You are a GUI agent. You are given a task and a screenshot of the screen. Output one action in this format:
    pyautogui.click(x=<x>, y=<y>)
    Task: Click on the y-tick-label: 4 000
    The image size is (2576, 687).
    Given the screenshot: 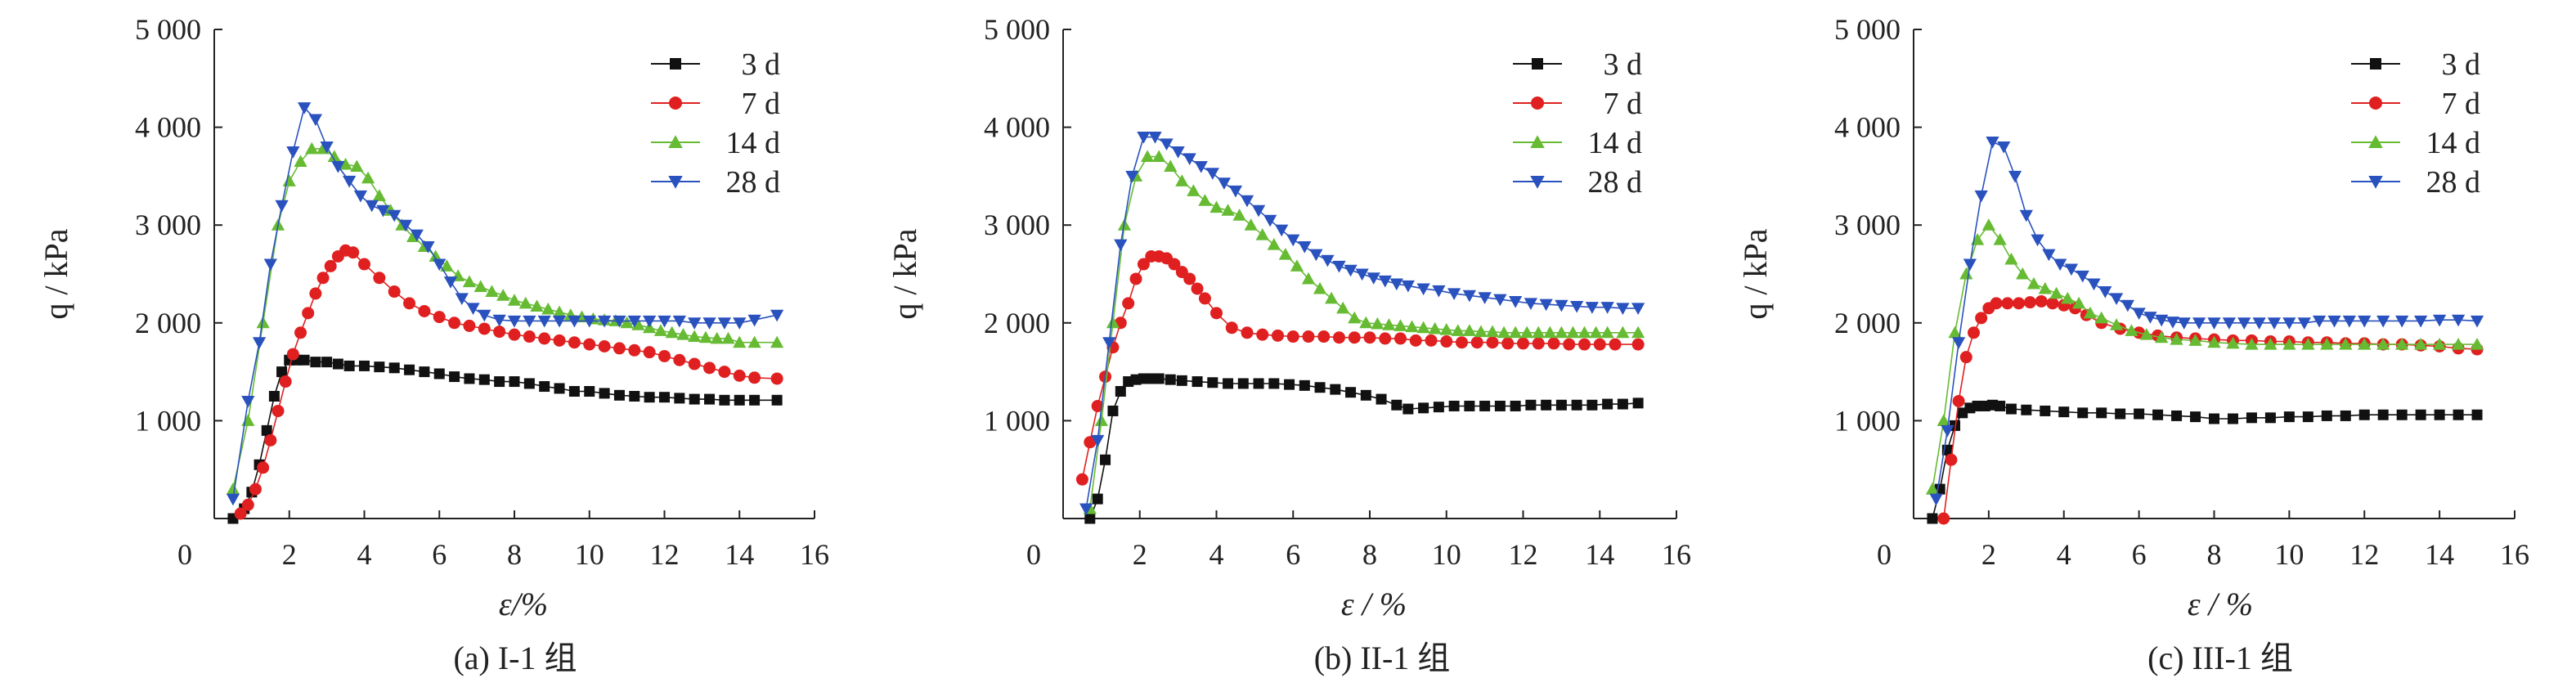 What is the action you would take?
    pyautogui.click(x=1868, y=127)
    